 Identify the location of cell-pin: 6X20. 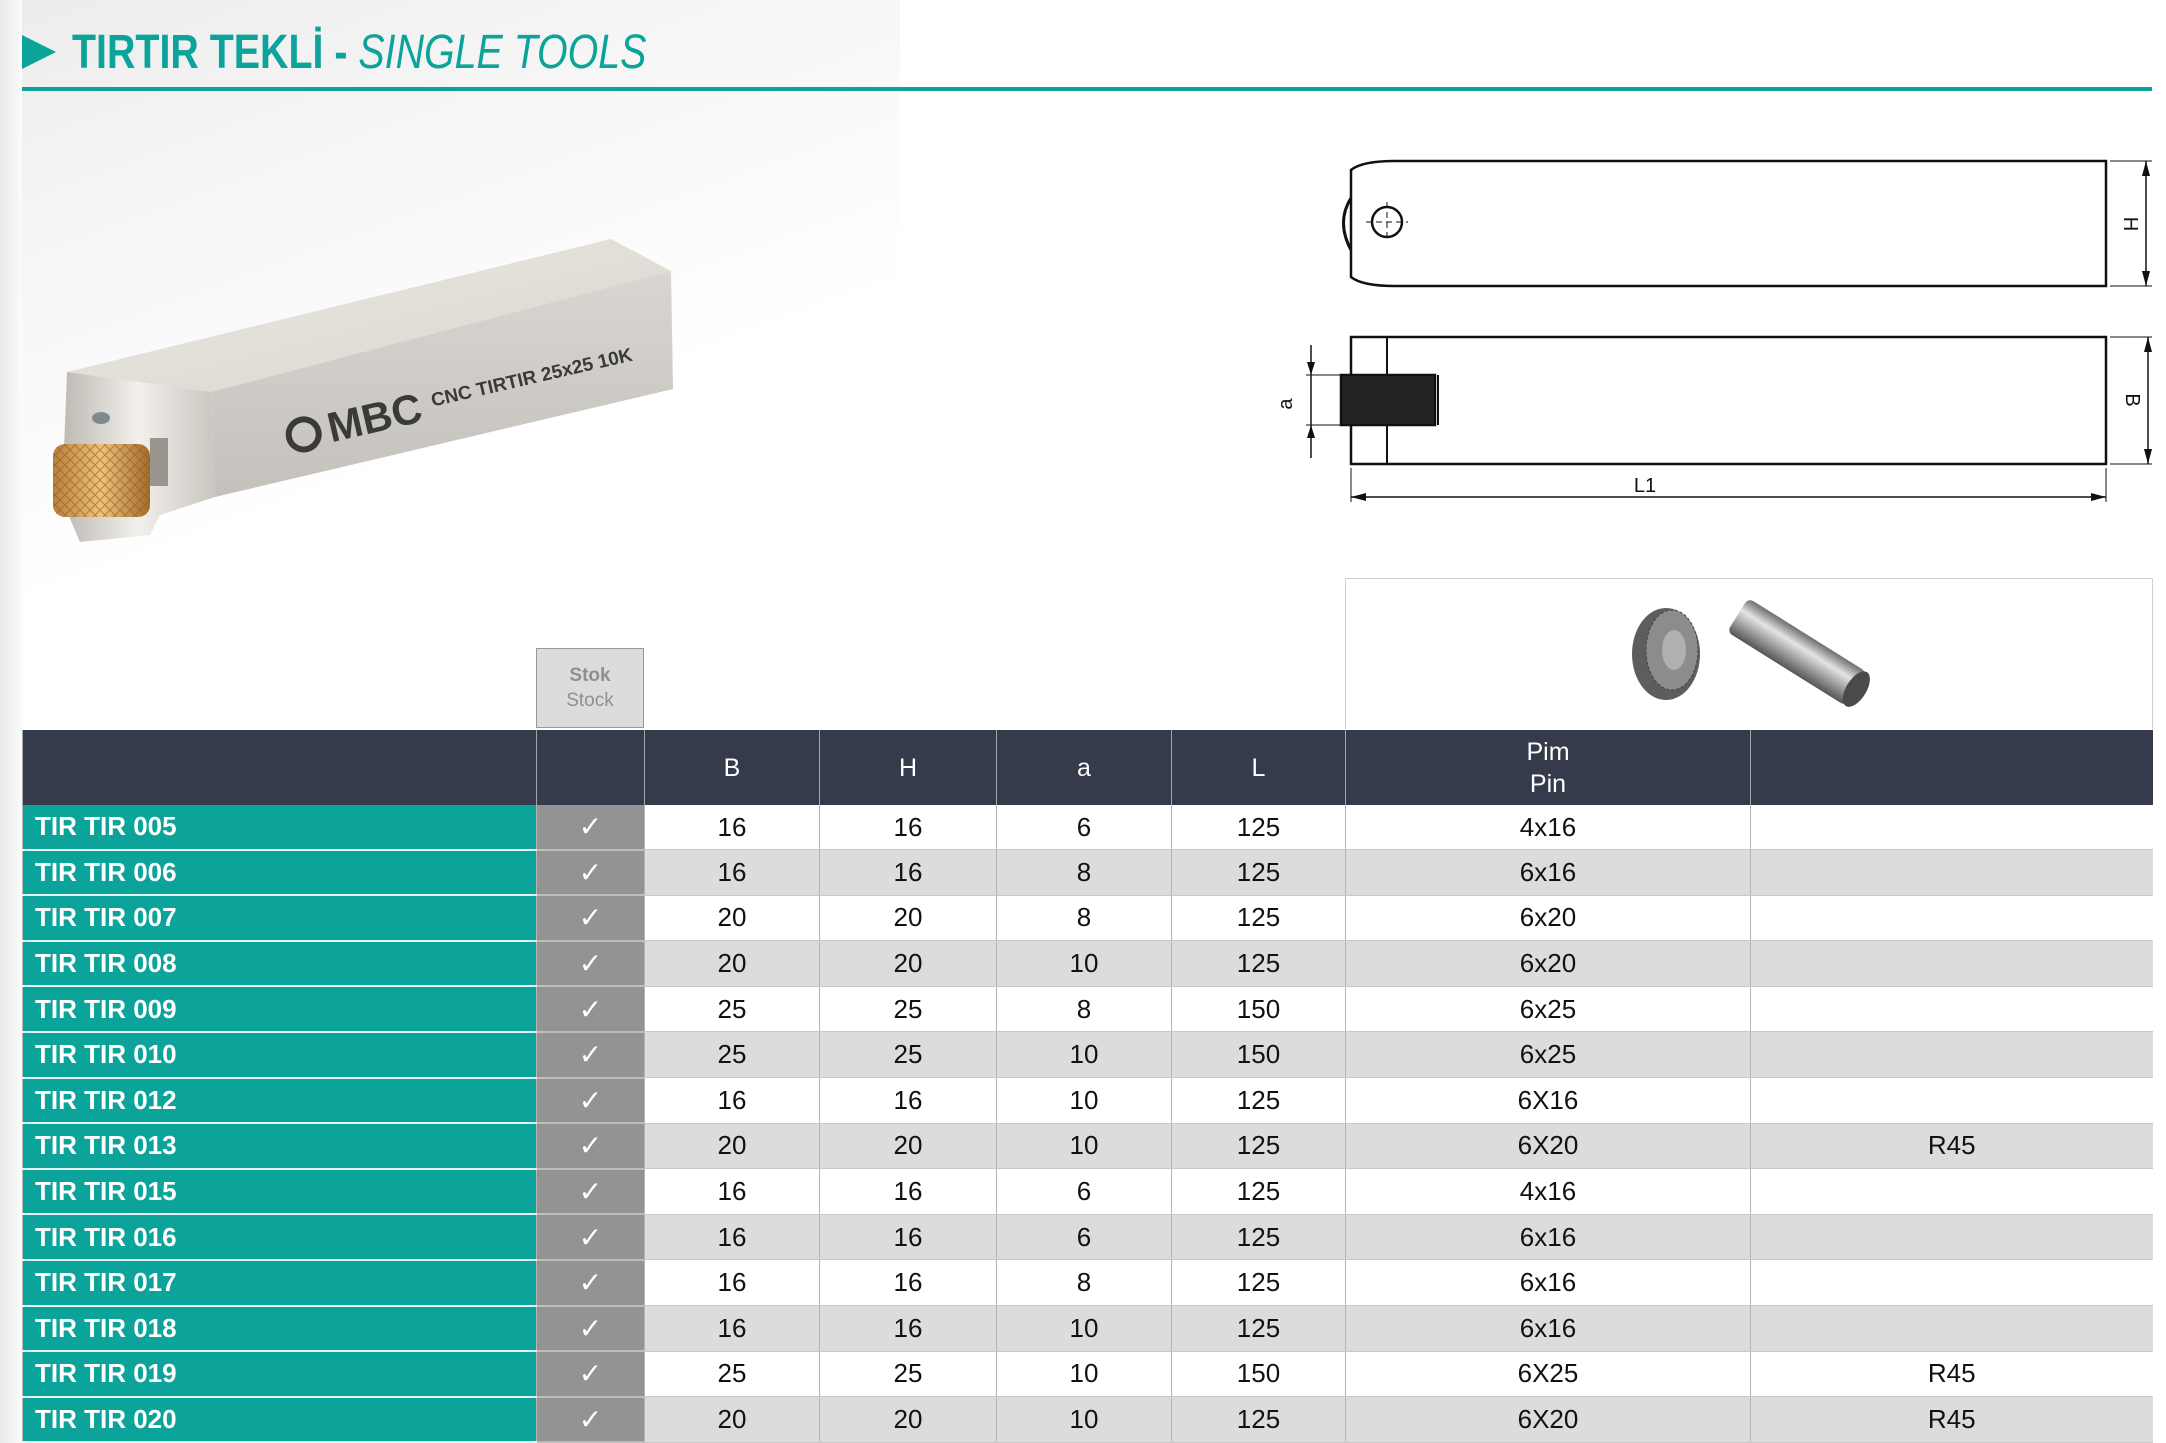
(1548, 1146).